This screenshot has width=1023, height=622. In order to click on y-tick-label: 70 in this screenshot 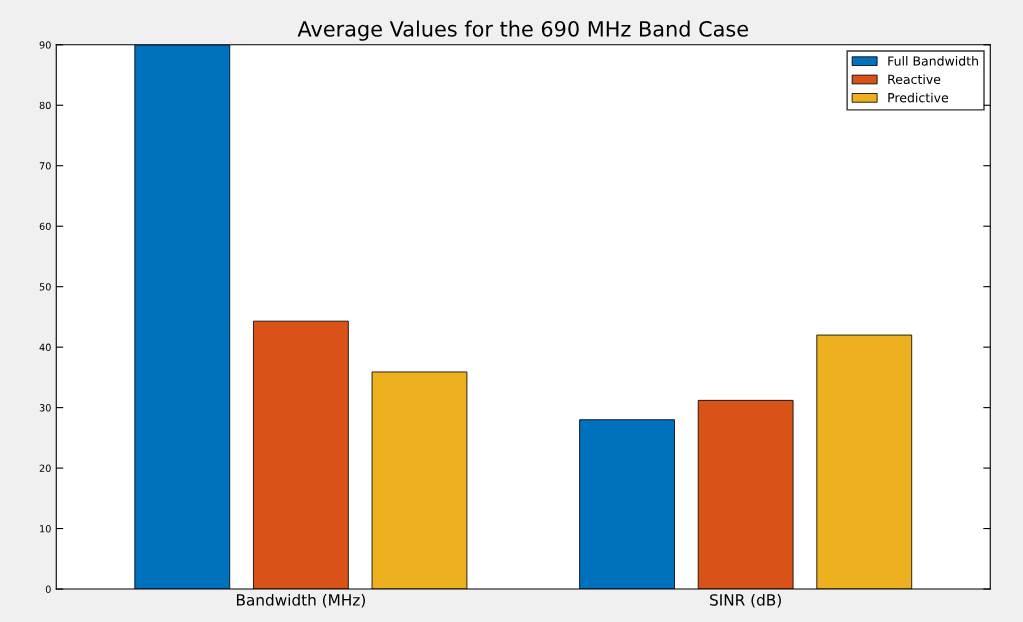, I will do `click(45, 166)`.